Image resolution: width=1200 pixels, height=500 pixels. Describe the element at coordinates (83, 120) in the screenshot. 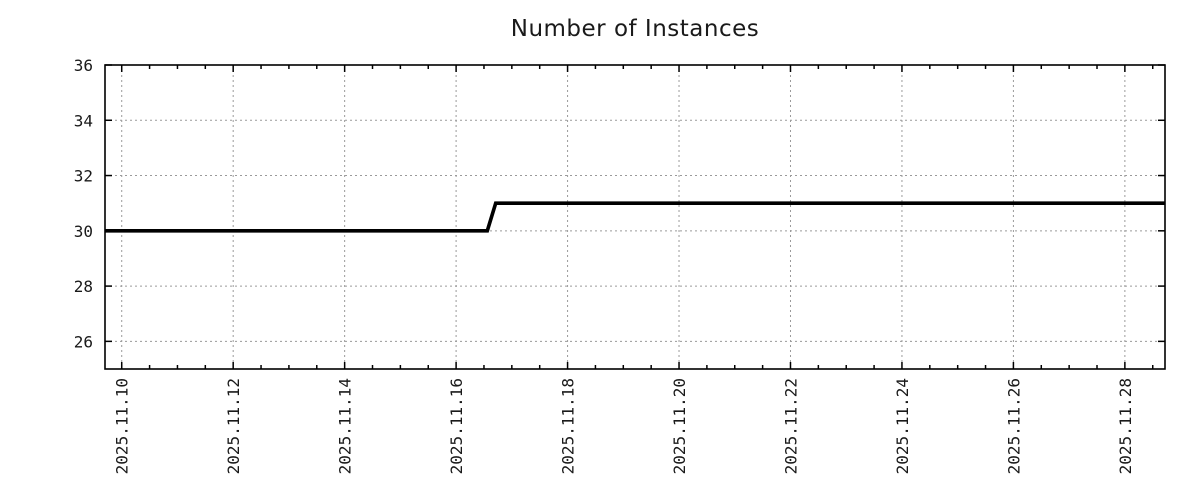

I see `y-axis-tick-label: 34` at that location.